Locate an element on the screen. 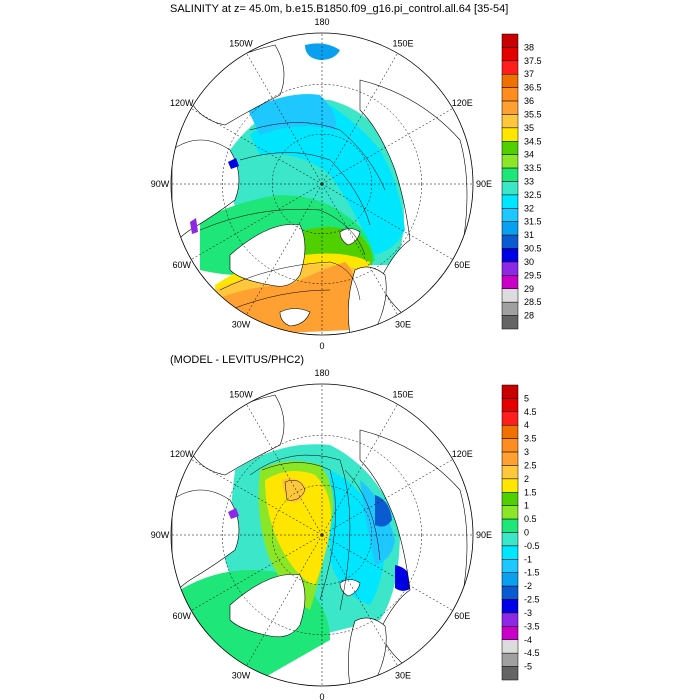 The width and height of the screenshot is (700, 700). bottom-colorbar-label: 2.5 is located at coordinates (530, 465).